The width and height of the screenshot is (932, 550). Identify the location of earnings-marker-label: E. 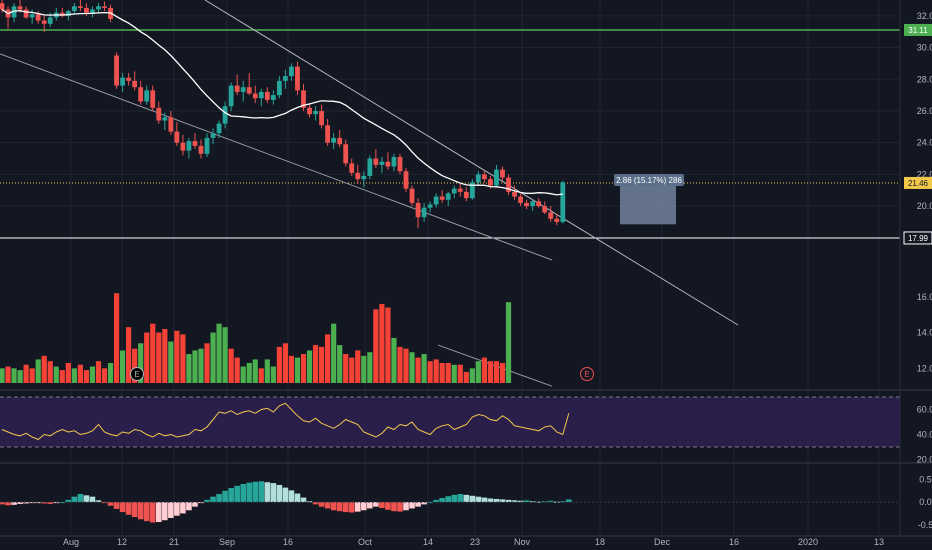
(136, 374).